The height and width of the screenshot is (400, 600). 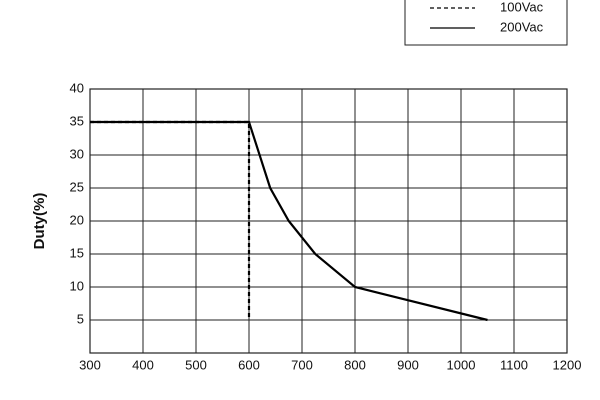 I want to click on y-tick-label: 15, so click(x=77, y=252).